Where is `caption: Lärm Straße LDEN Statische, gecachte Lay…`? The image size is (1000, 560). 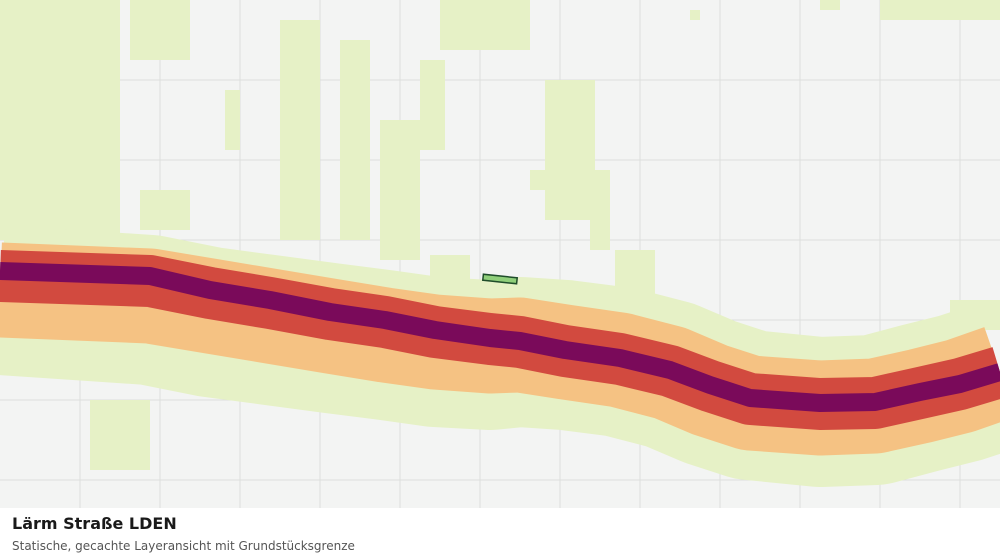 caption: Lärm Straße LDEN Statische, gecachte Lay… is located at coordinates (183, 532).